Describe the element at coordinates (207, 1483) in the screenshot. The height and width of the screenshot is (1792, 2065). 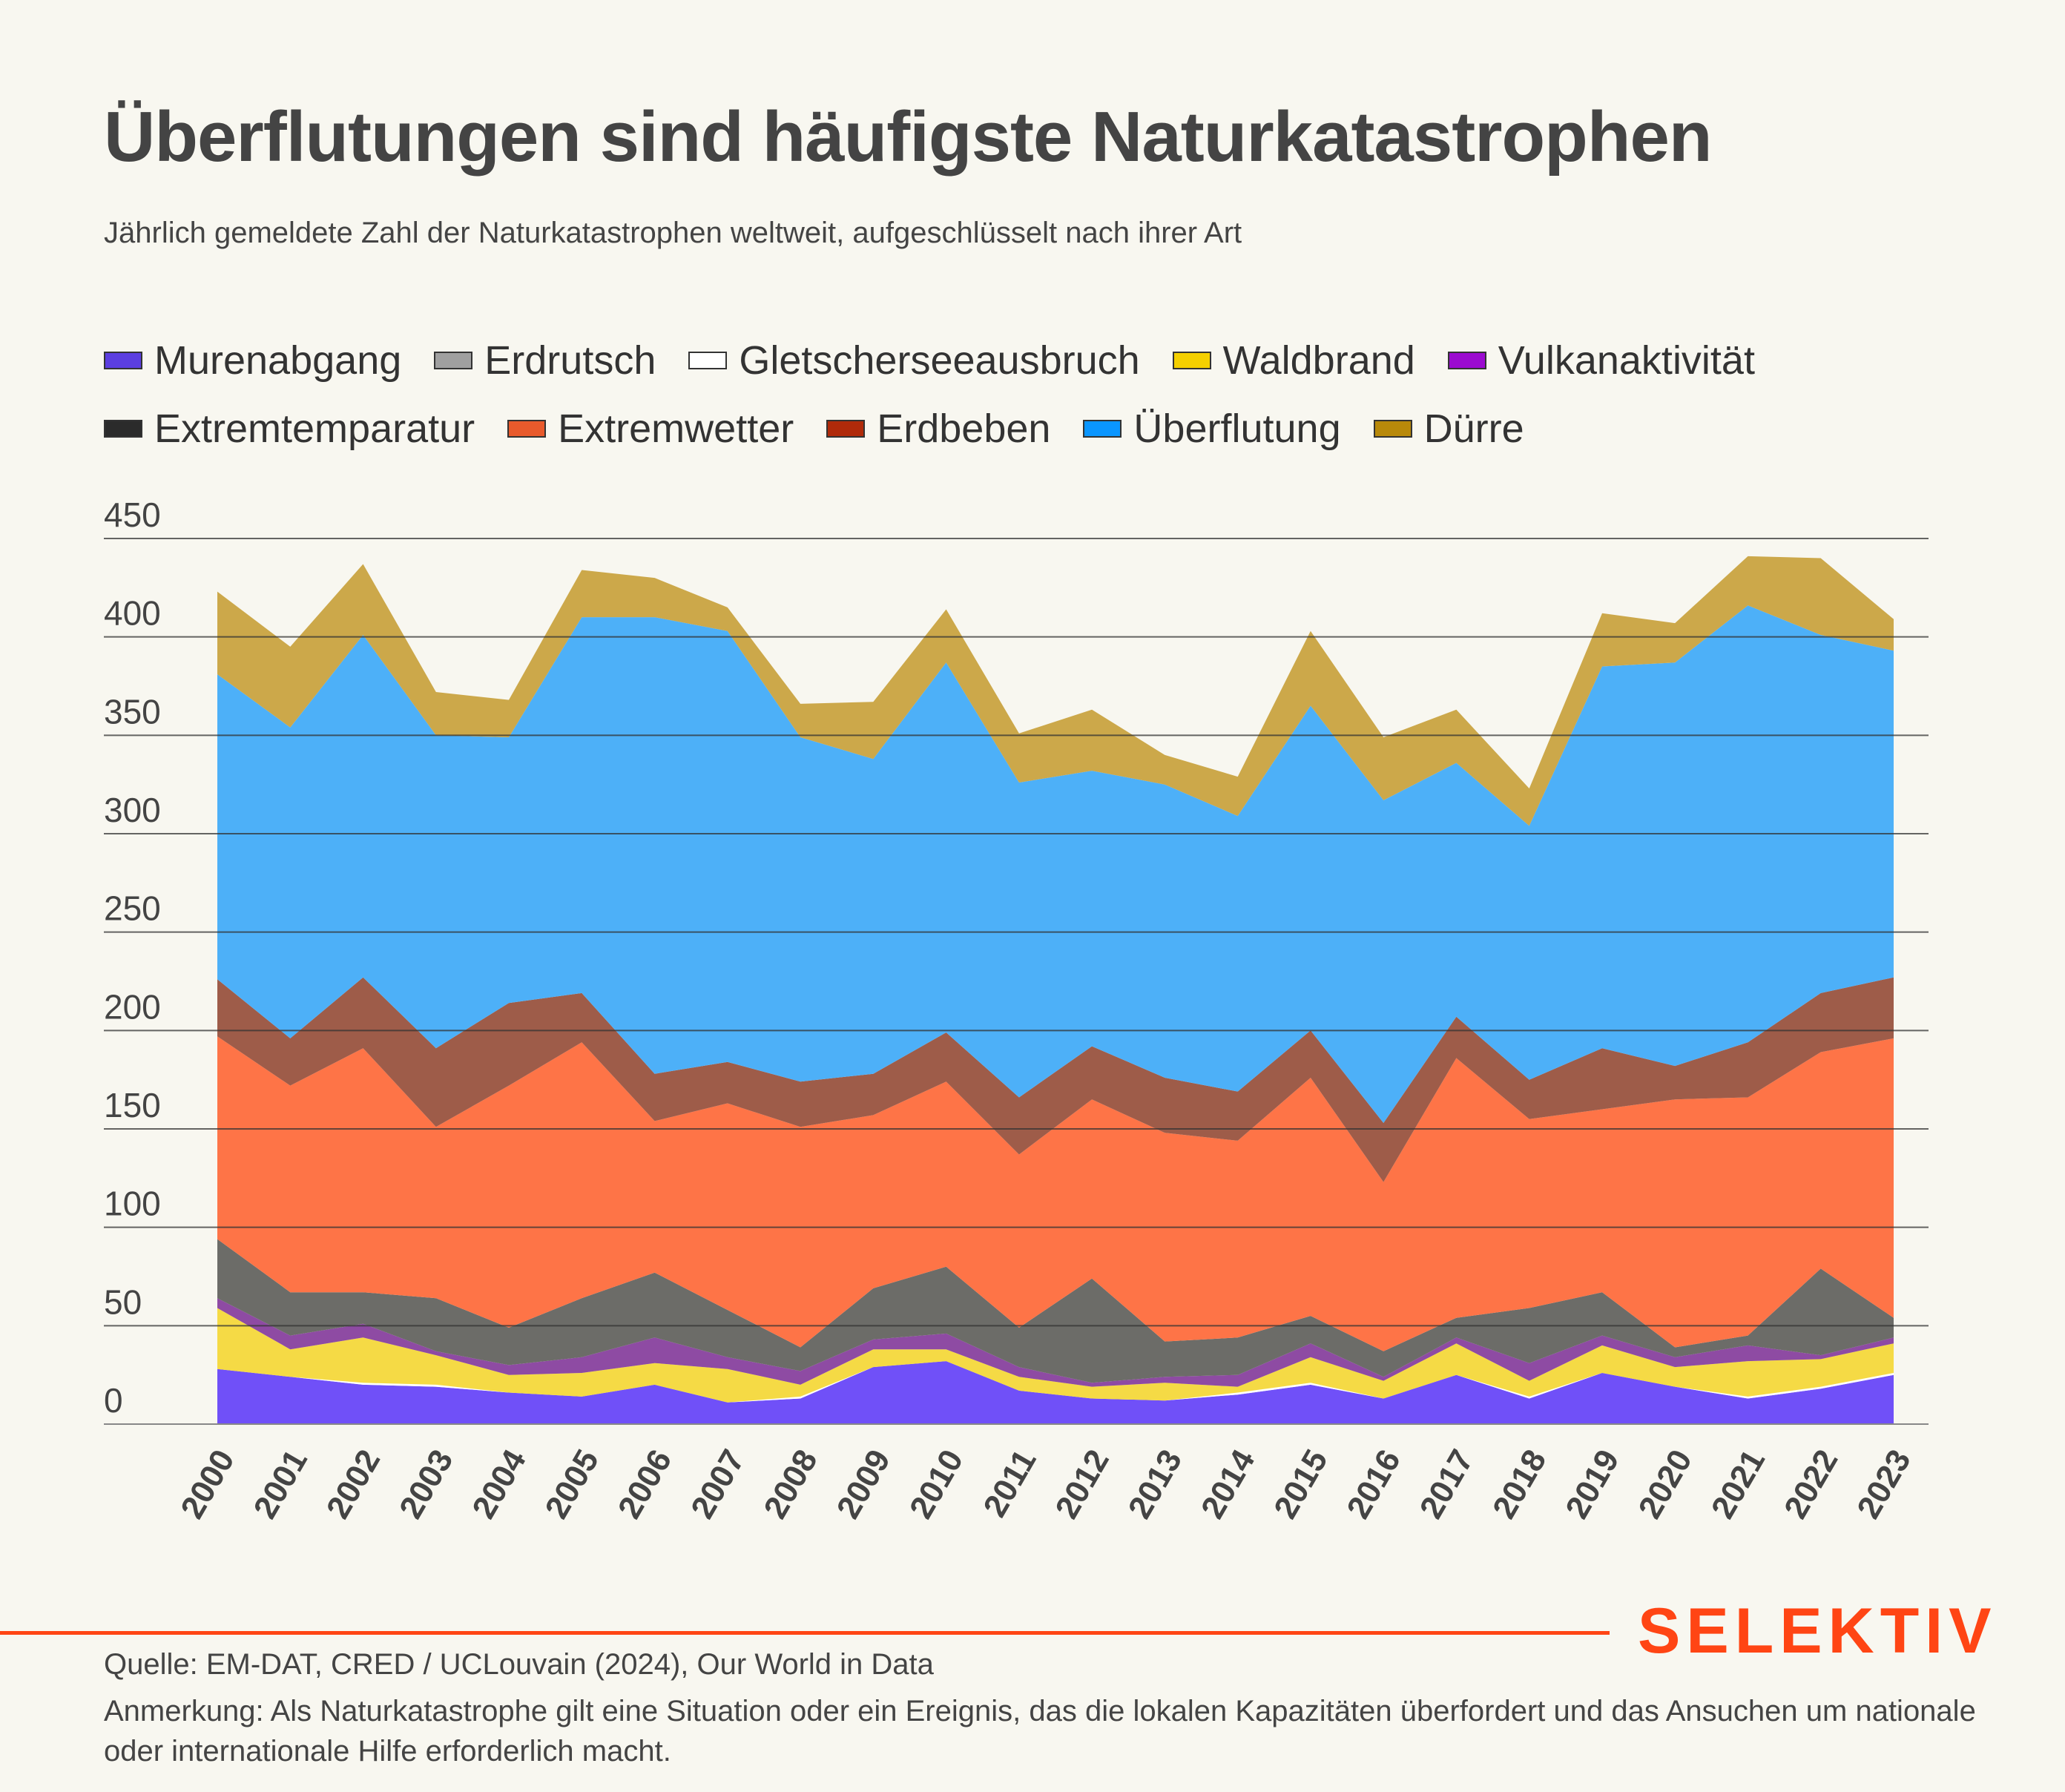
I see `x-tick-label: 2000` at that location.